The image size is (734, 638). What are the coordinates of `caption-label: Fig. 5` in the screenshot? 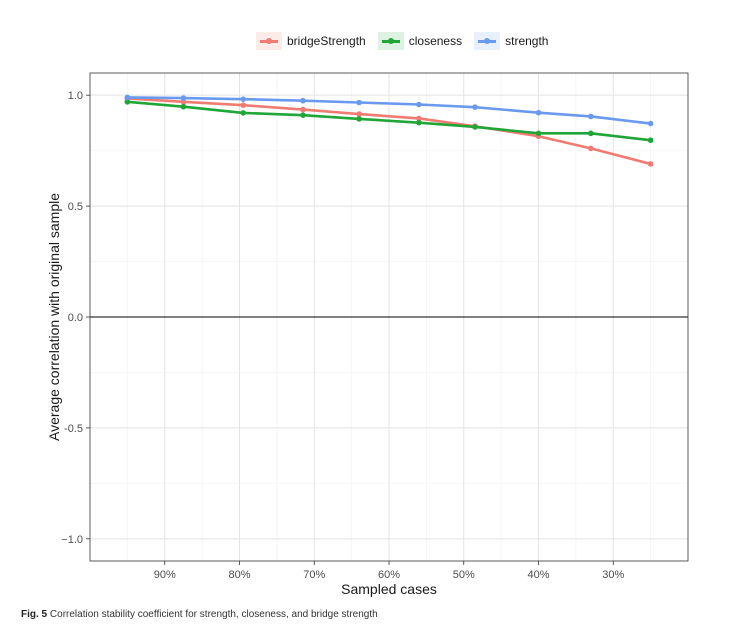 It's located at (34, 614).